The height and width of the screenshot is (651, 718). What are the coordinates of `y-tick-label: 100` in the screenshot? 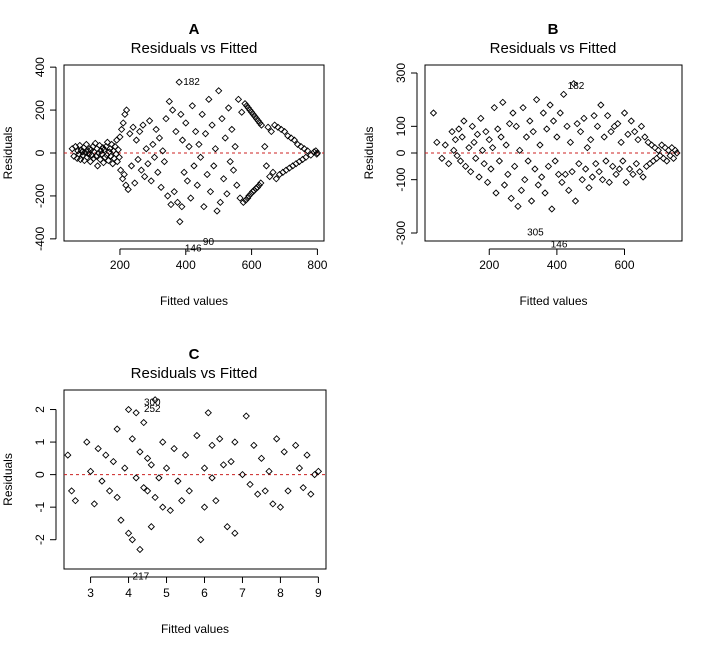 It's located at (401, 126).